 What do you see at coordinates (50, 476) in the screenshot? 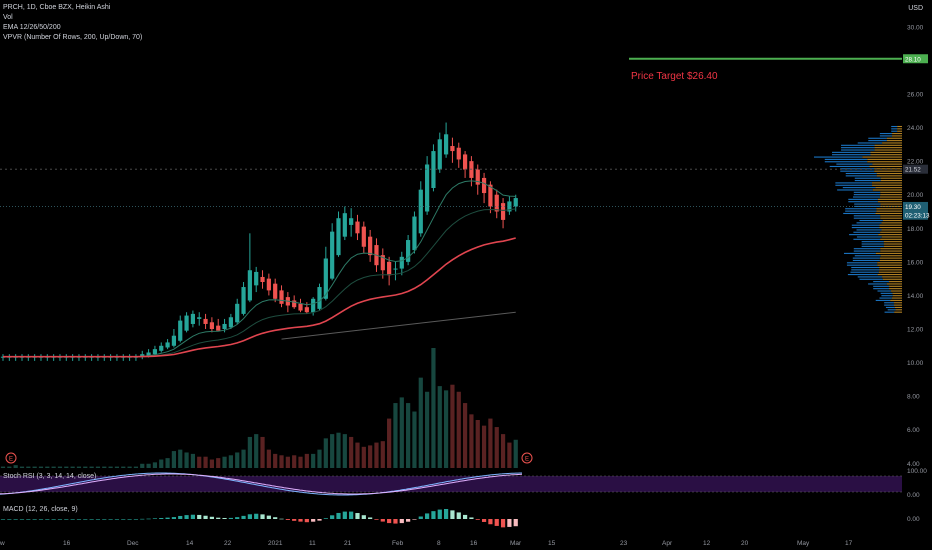
I see `stoch-rsi-label: Stoch RSI (3, 3, 14, 14, close)` at bounding box center [50, 476].